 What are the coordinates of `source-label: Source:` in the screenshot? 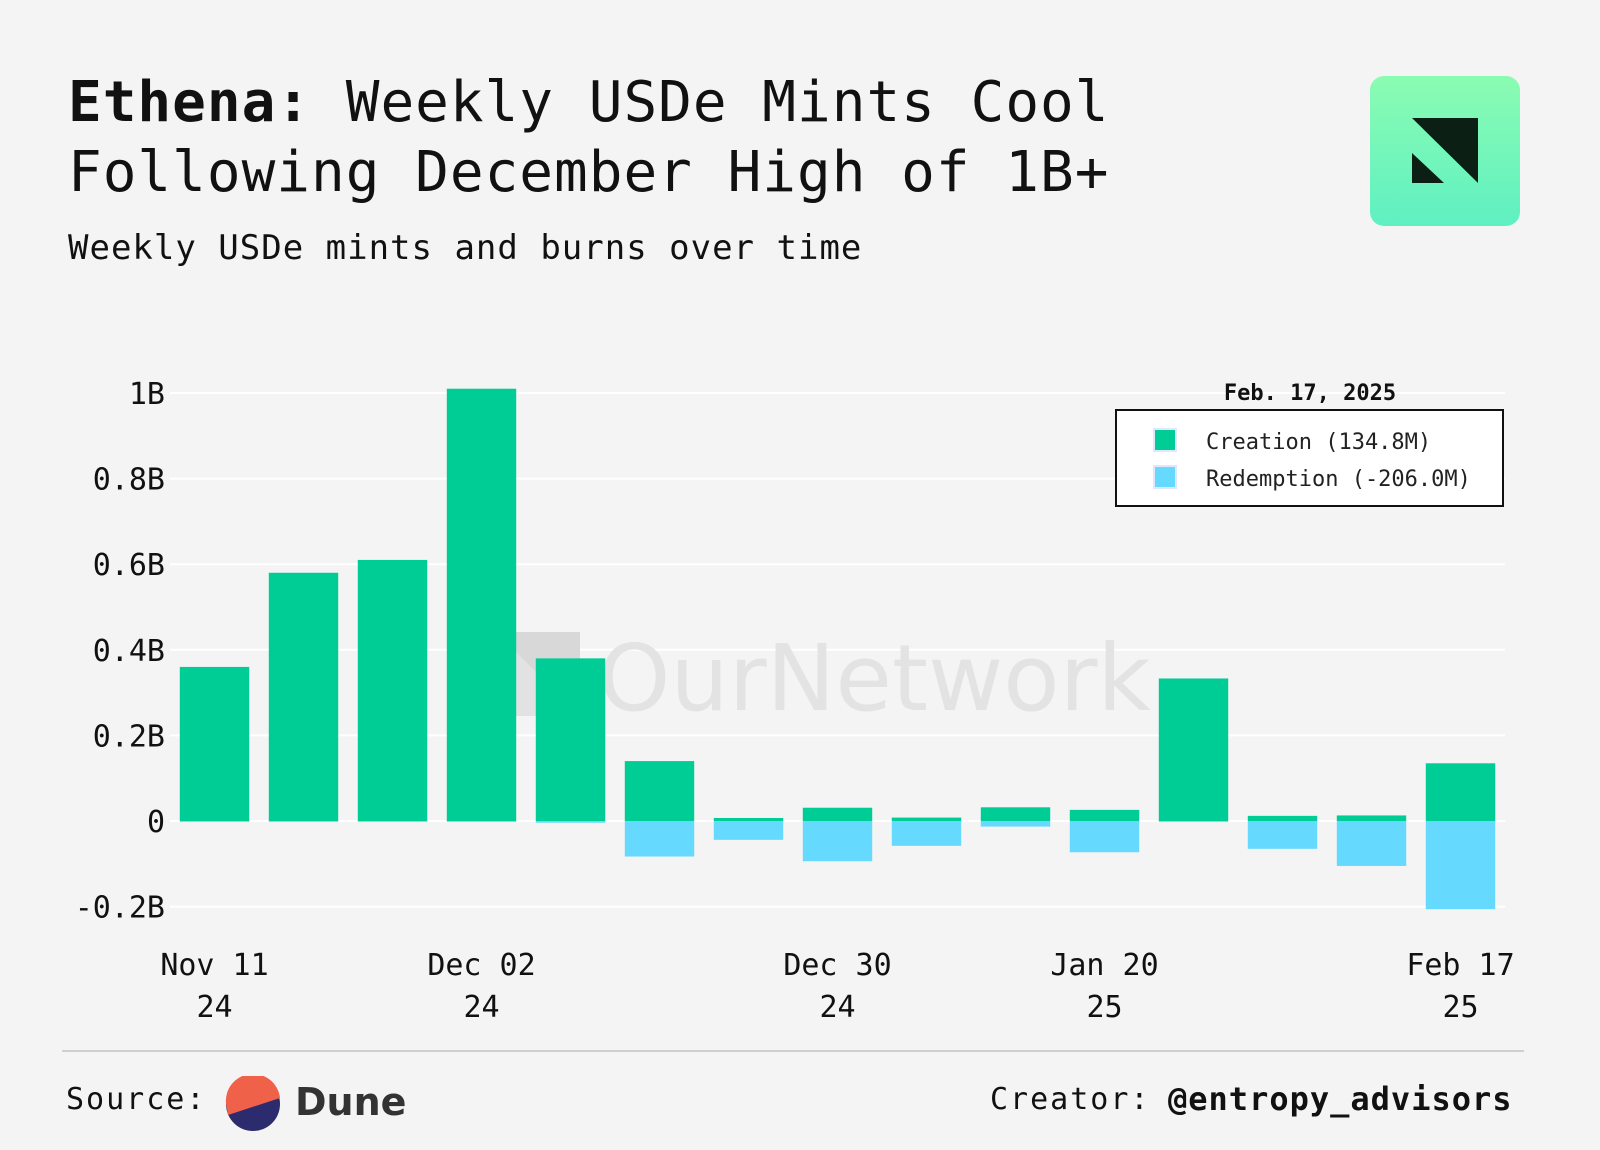 It's located at (136, 1099).